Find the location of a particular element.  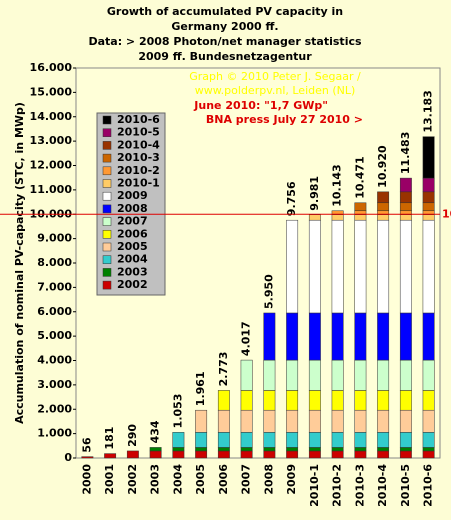

chart-title: Growth of accumulated PV capacity in is located at coordinates (225, 11).